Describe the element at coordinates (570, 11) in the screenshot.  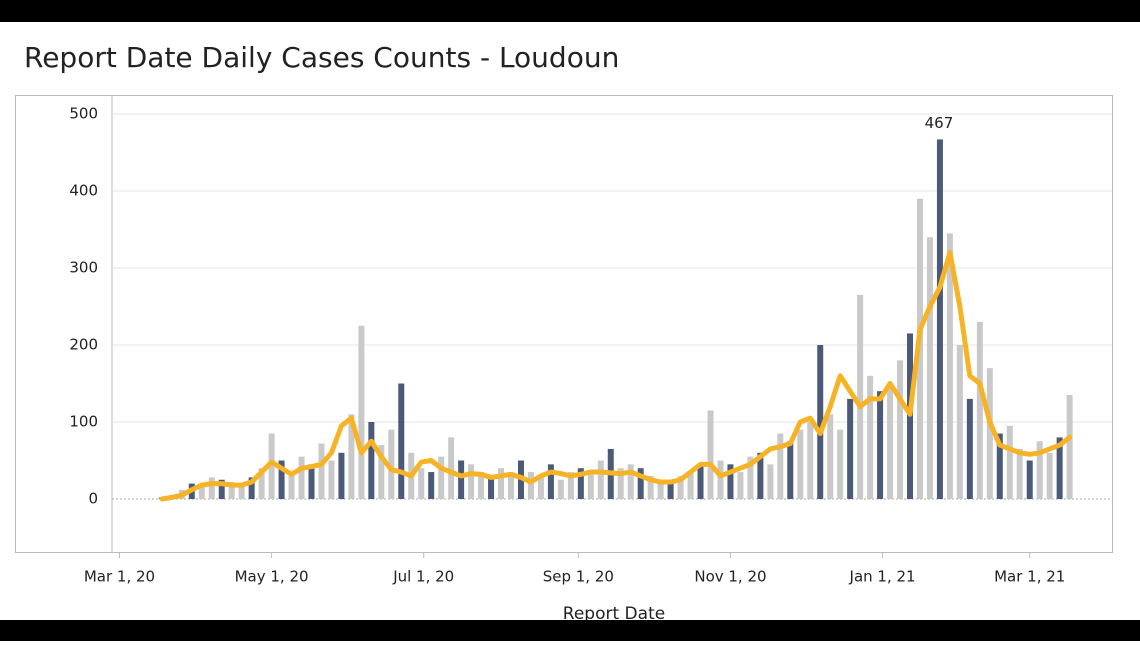
I see `top-band` at that location.